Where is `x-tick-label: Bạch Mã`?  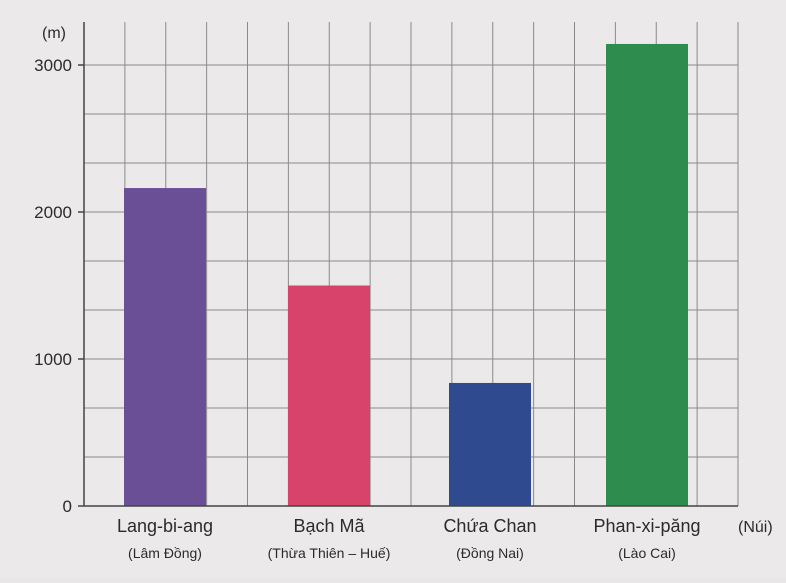 x-tick-label: Bạch Mã is located at coordinates (329, 526).